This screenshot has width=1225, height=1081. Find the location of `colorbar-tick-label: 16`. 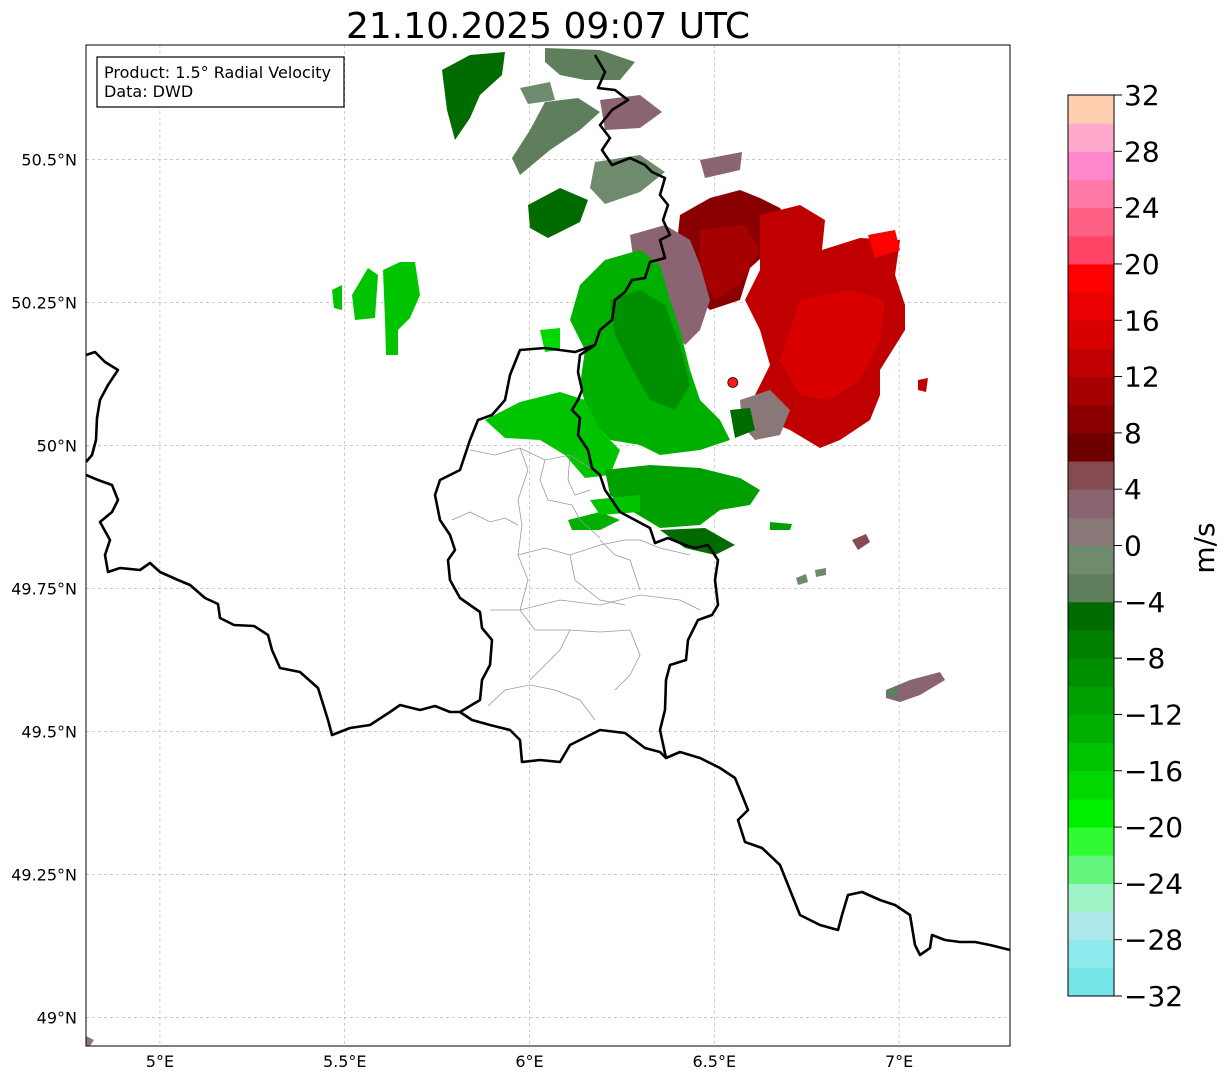

colorbar-tick-label: 16 is located at coordinates (1142, 320).